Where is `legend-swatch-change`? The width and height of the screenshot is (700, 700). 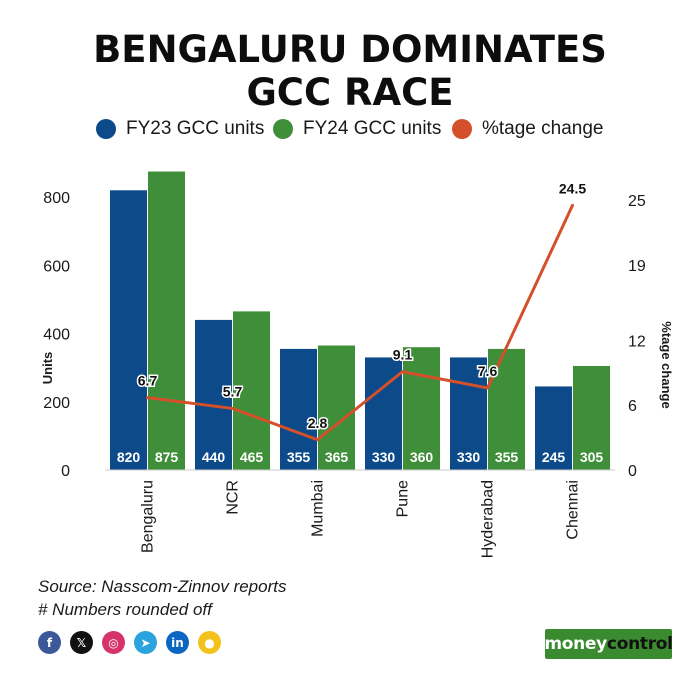 legend-swatch-change is located at coordinates (462, 129).